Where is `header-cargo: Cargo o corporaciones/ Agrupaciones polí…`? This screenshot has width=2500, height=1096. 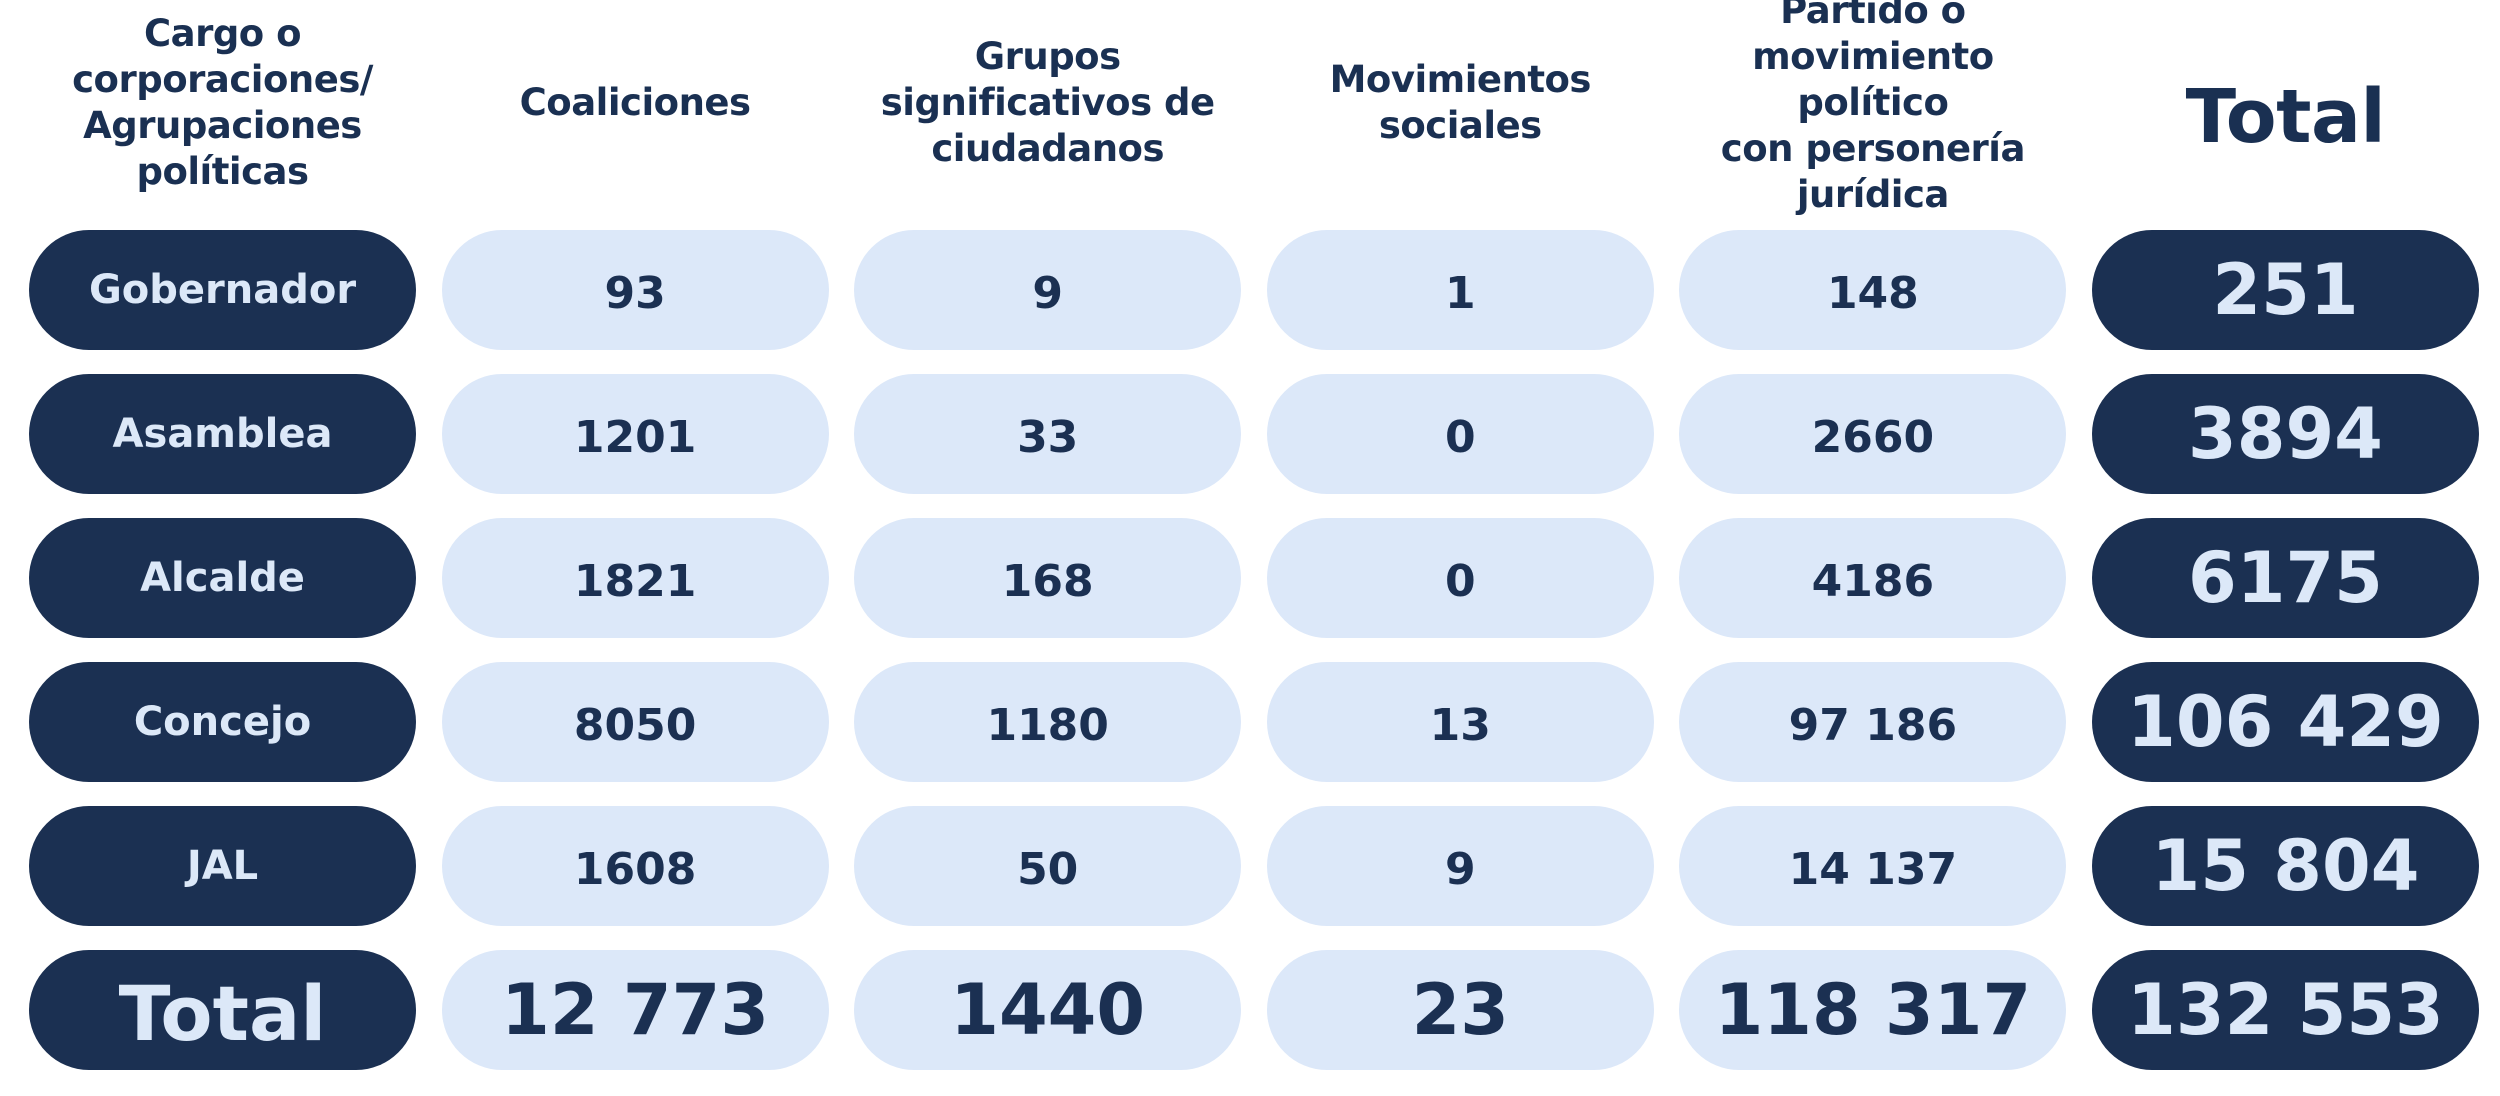 header-cargo: Cargo o corporaciones/ Agrupaciones polí… is located at coordinates (222, 102).